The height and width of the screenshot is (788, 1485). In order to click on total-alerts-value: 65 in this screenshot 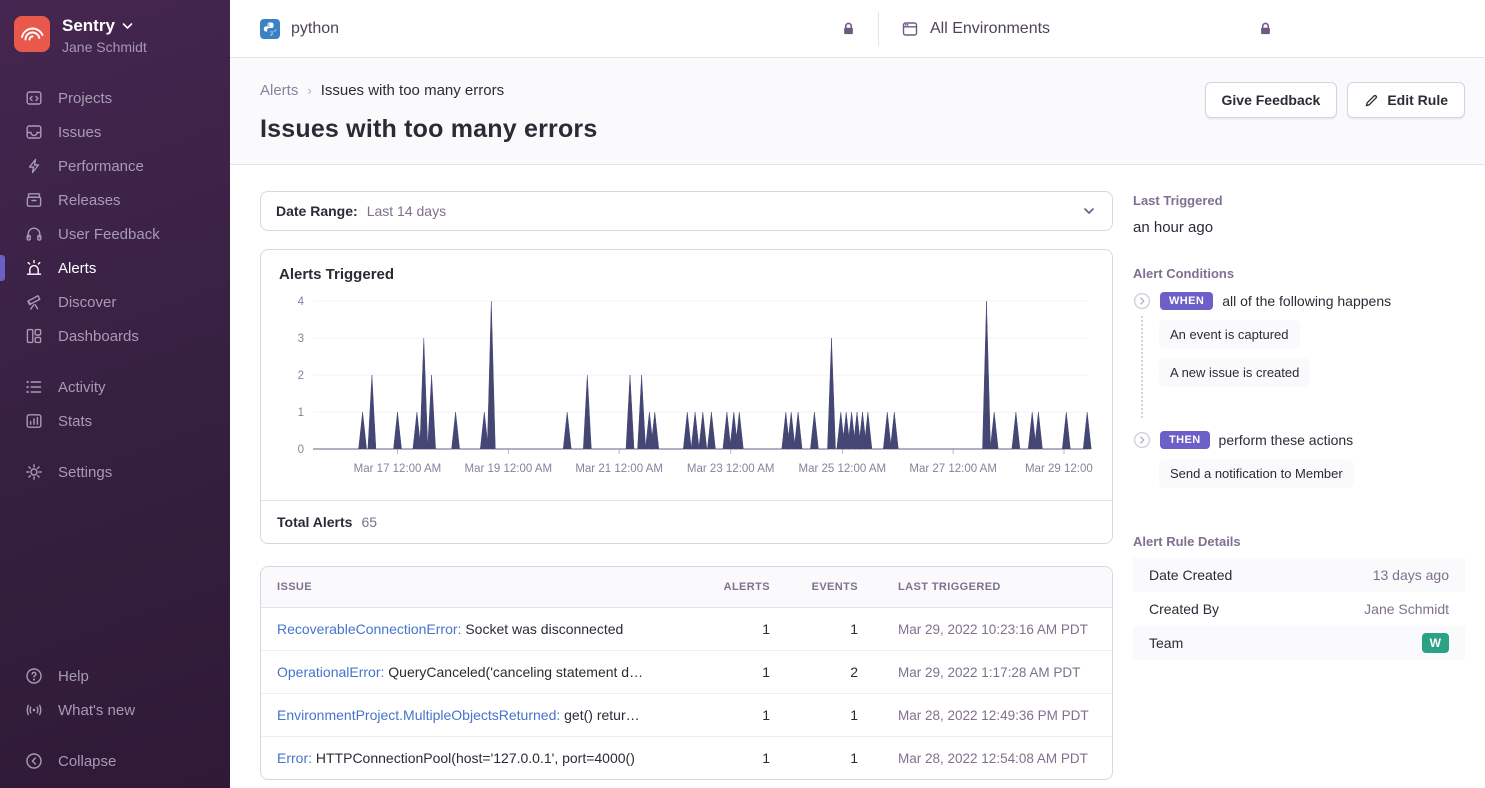, I will do `click(369, 522)`.